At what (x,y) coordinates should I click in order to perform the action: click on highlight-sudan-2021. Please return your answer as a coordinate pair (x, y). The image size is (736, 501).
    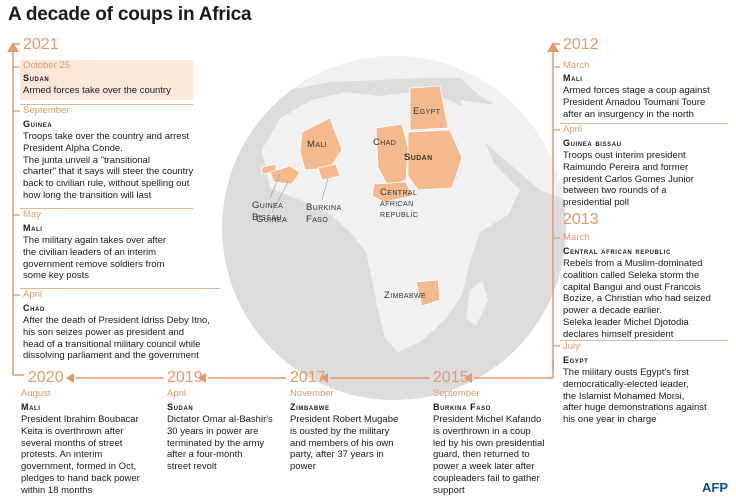
    Looking at the image, I should click on (106, 80).